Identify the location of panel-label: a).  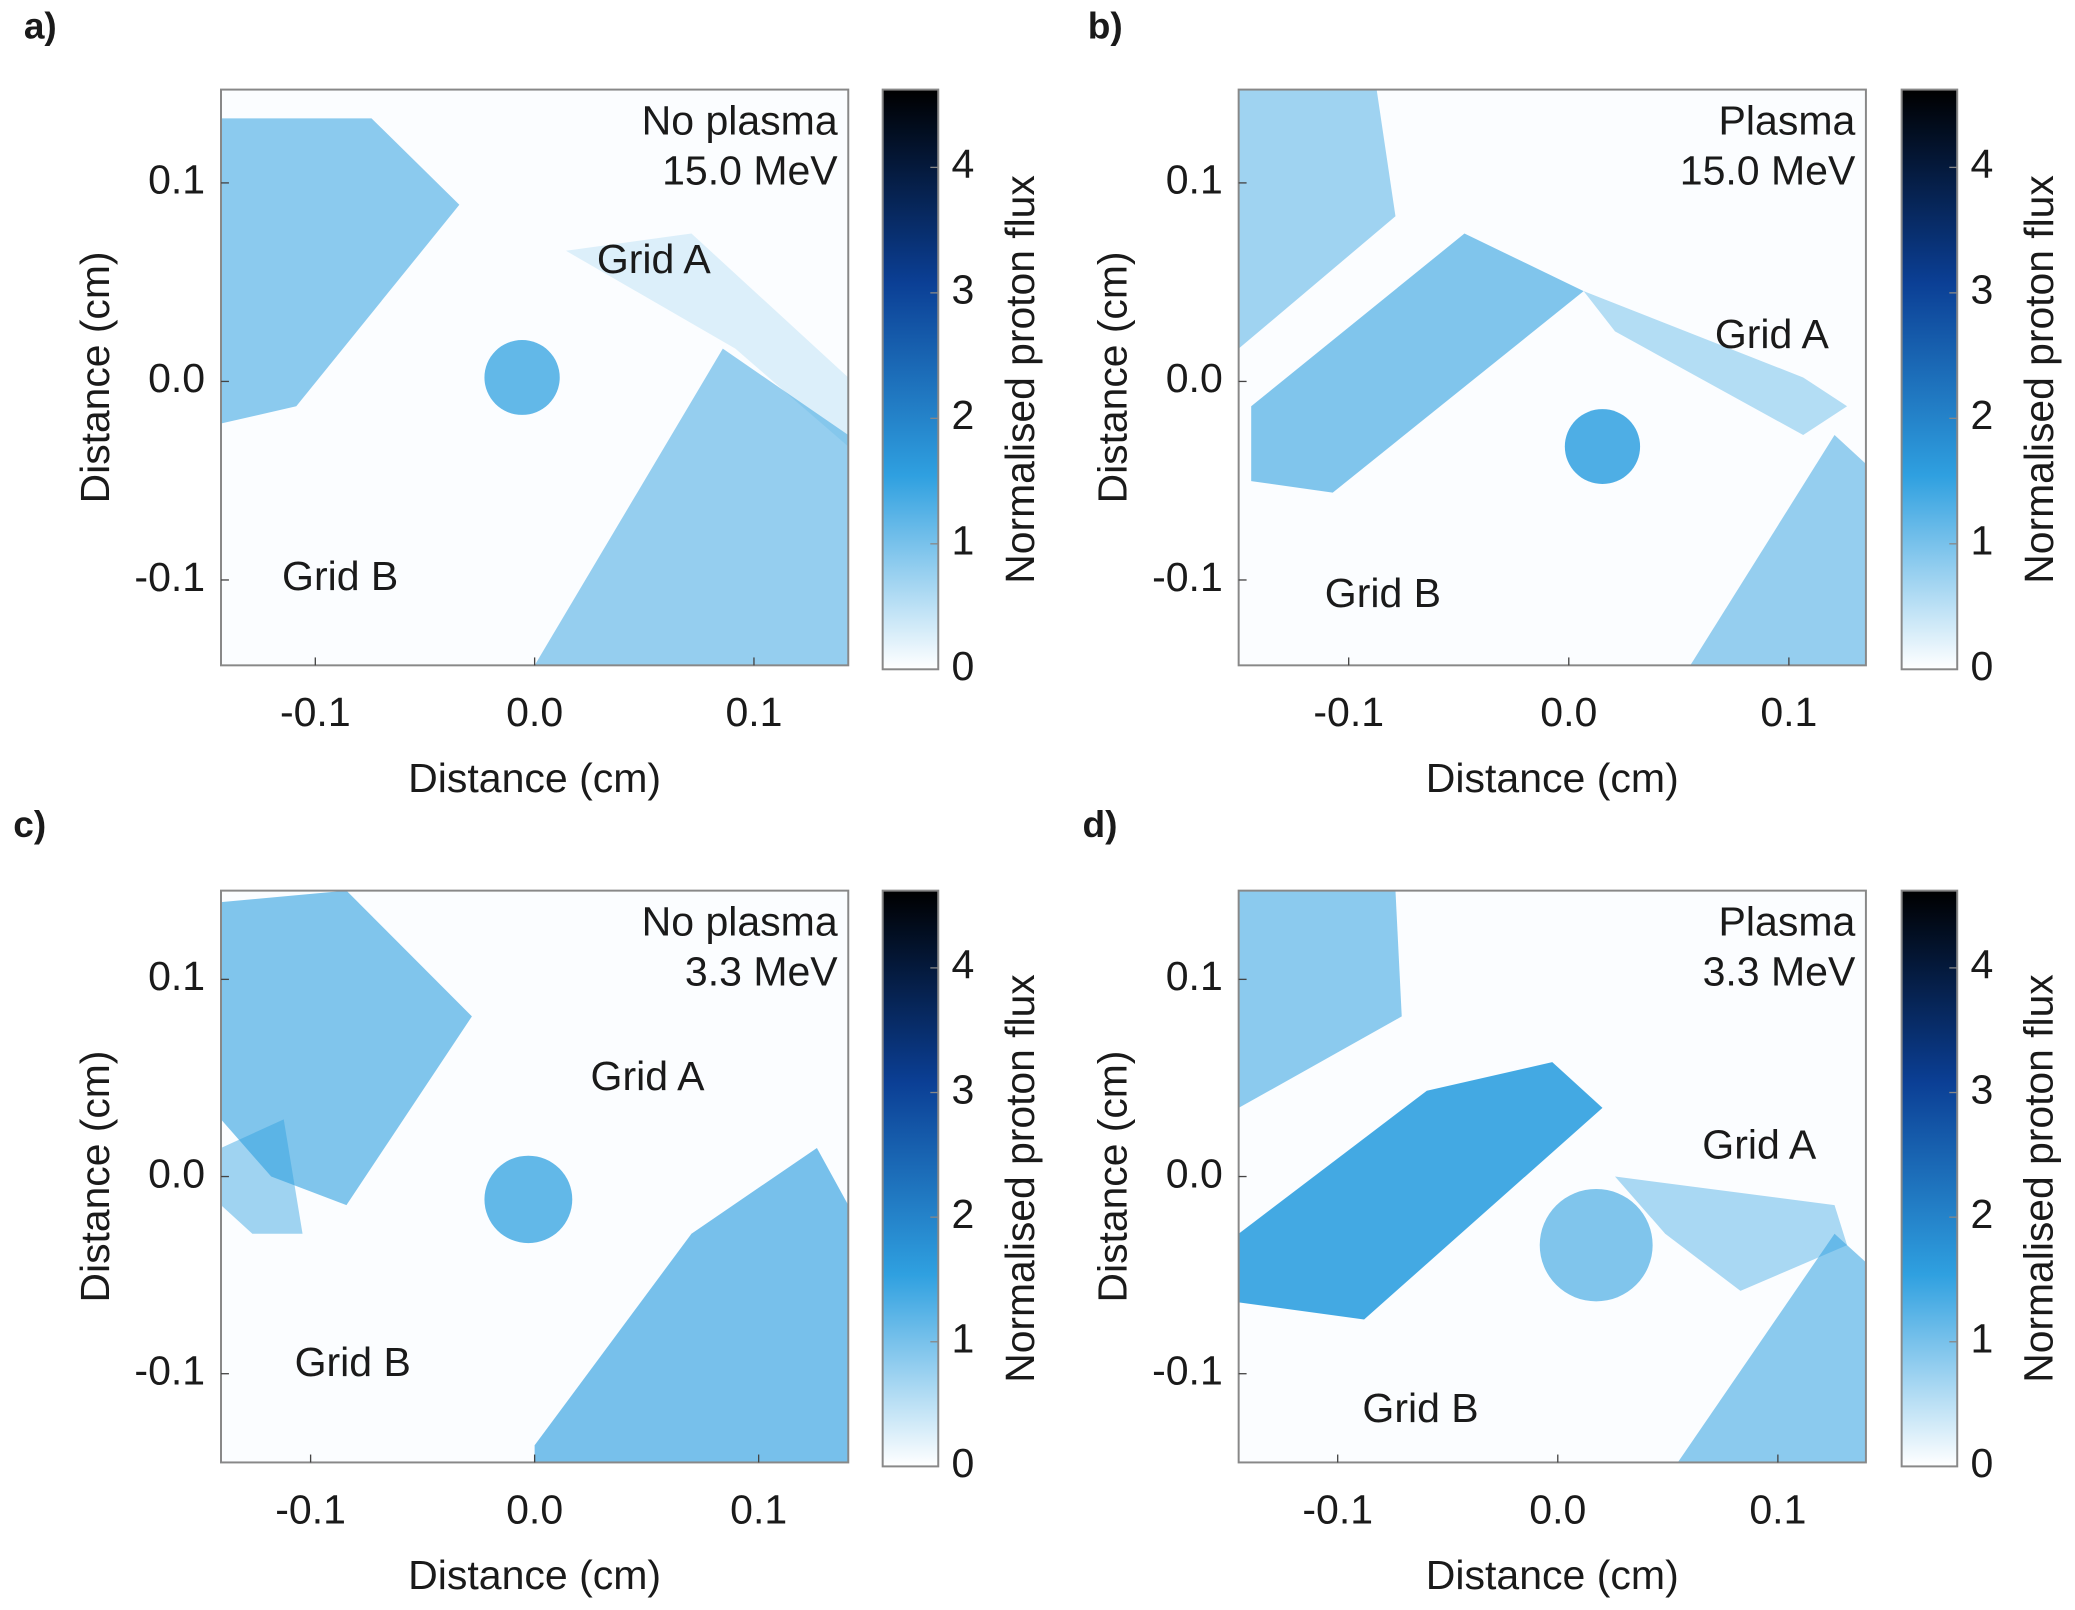
(40, 26).